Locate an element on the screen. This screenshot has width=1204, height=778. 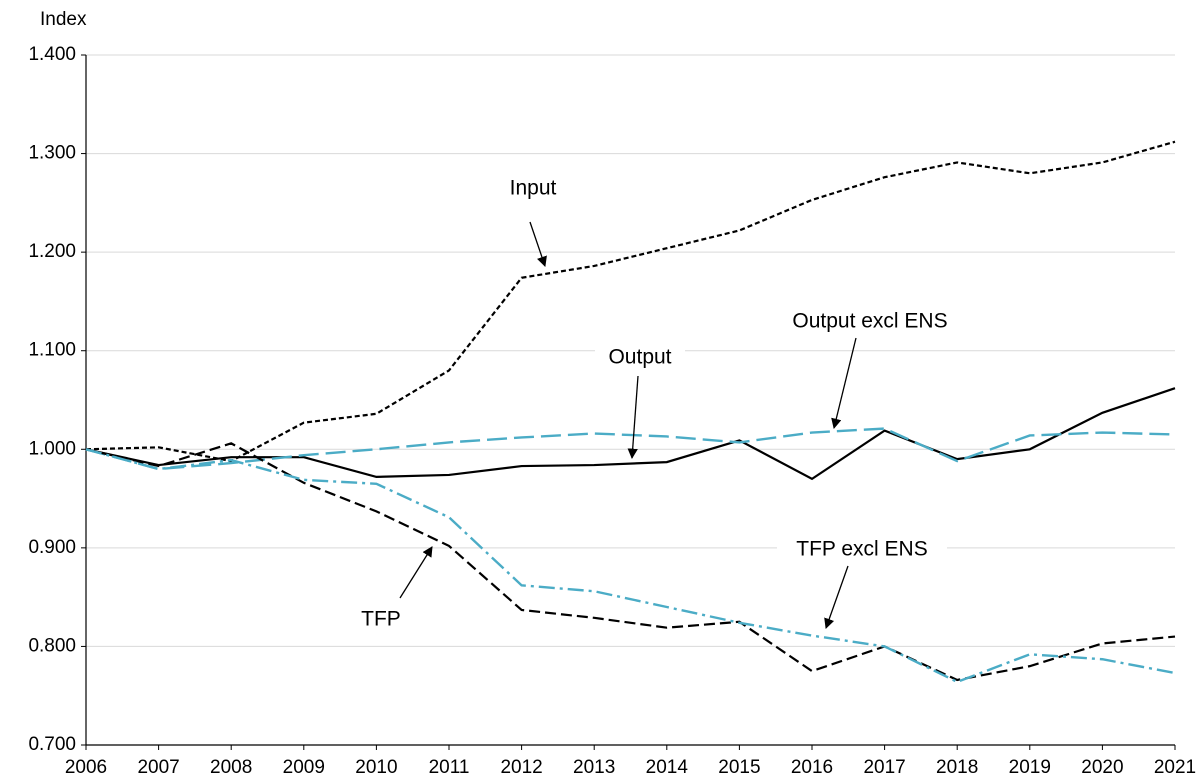
series-annotation: Output excl ENS is located at coordinates (869, 321).